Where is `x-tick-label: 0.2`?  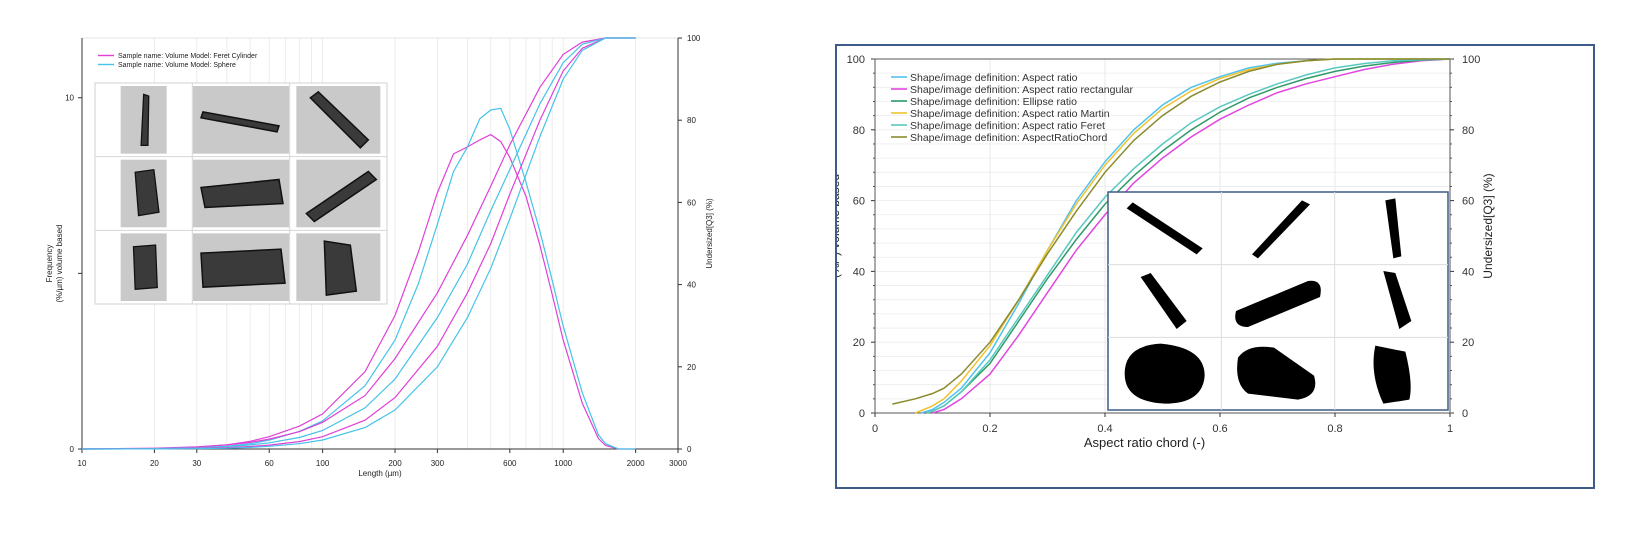
x-tick-label: 0.2 is located at coordinates (989, 429).